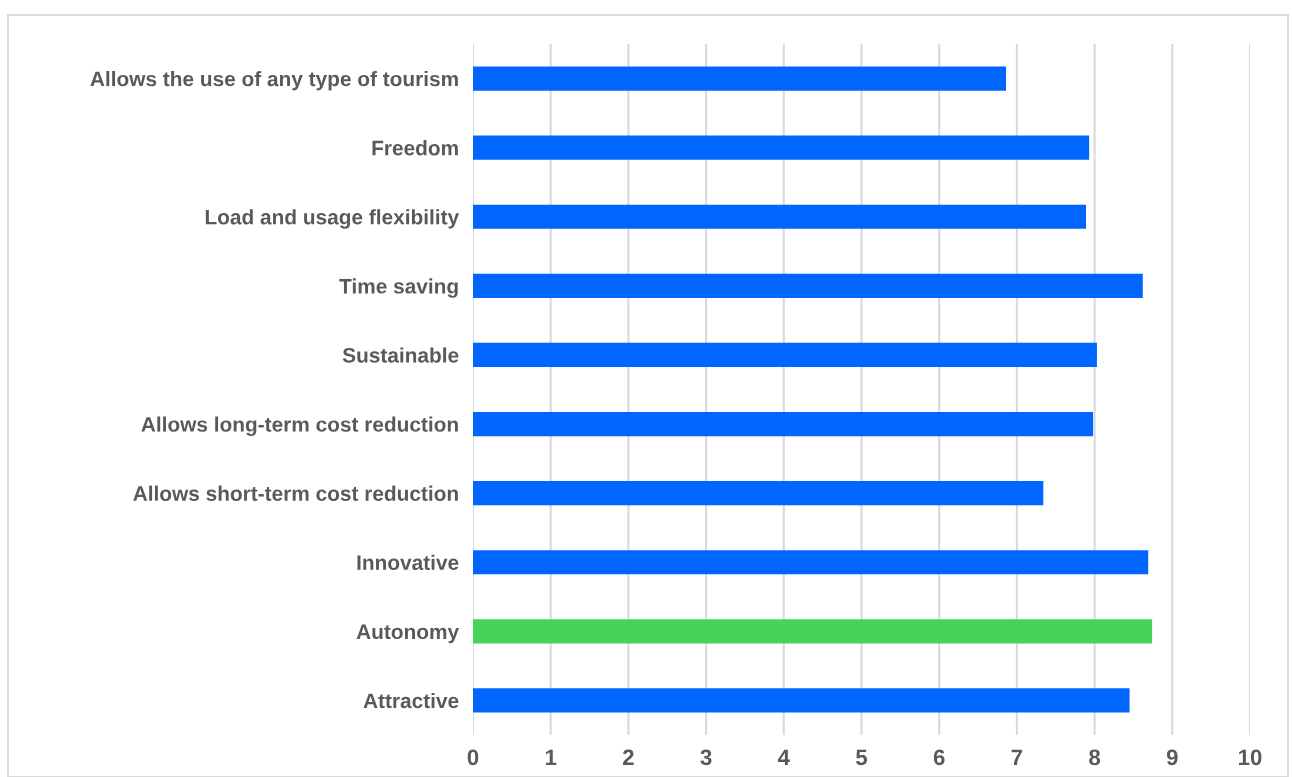  Describe the element at coordinates (1250, 757) in the screenshot. I see `x-tick-label: 10` at that location.